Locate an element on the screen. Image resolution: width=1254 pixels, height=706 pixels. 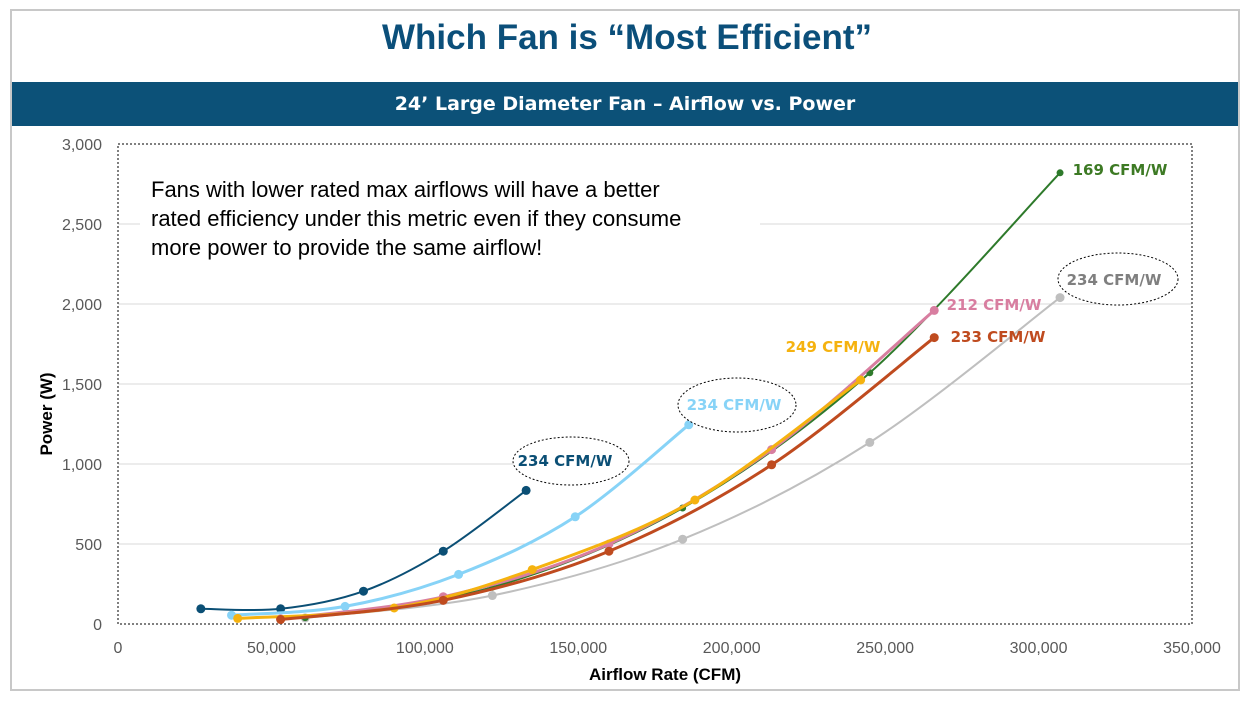
series-efficiency-label: 249 CFM/W is located at coordinates (833, 347).